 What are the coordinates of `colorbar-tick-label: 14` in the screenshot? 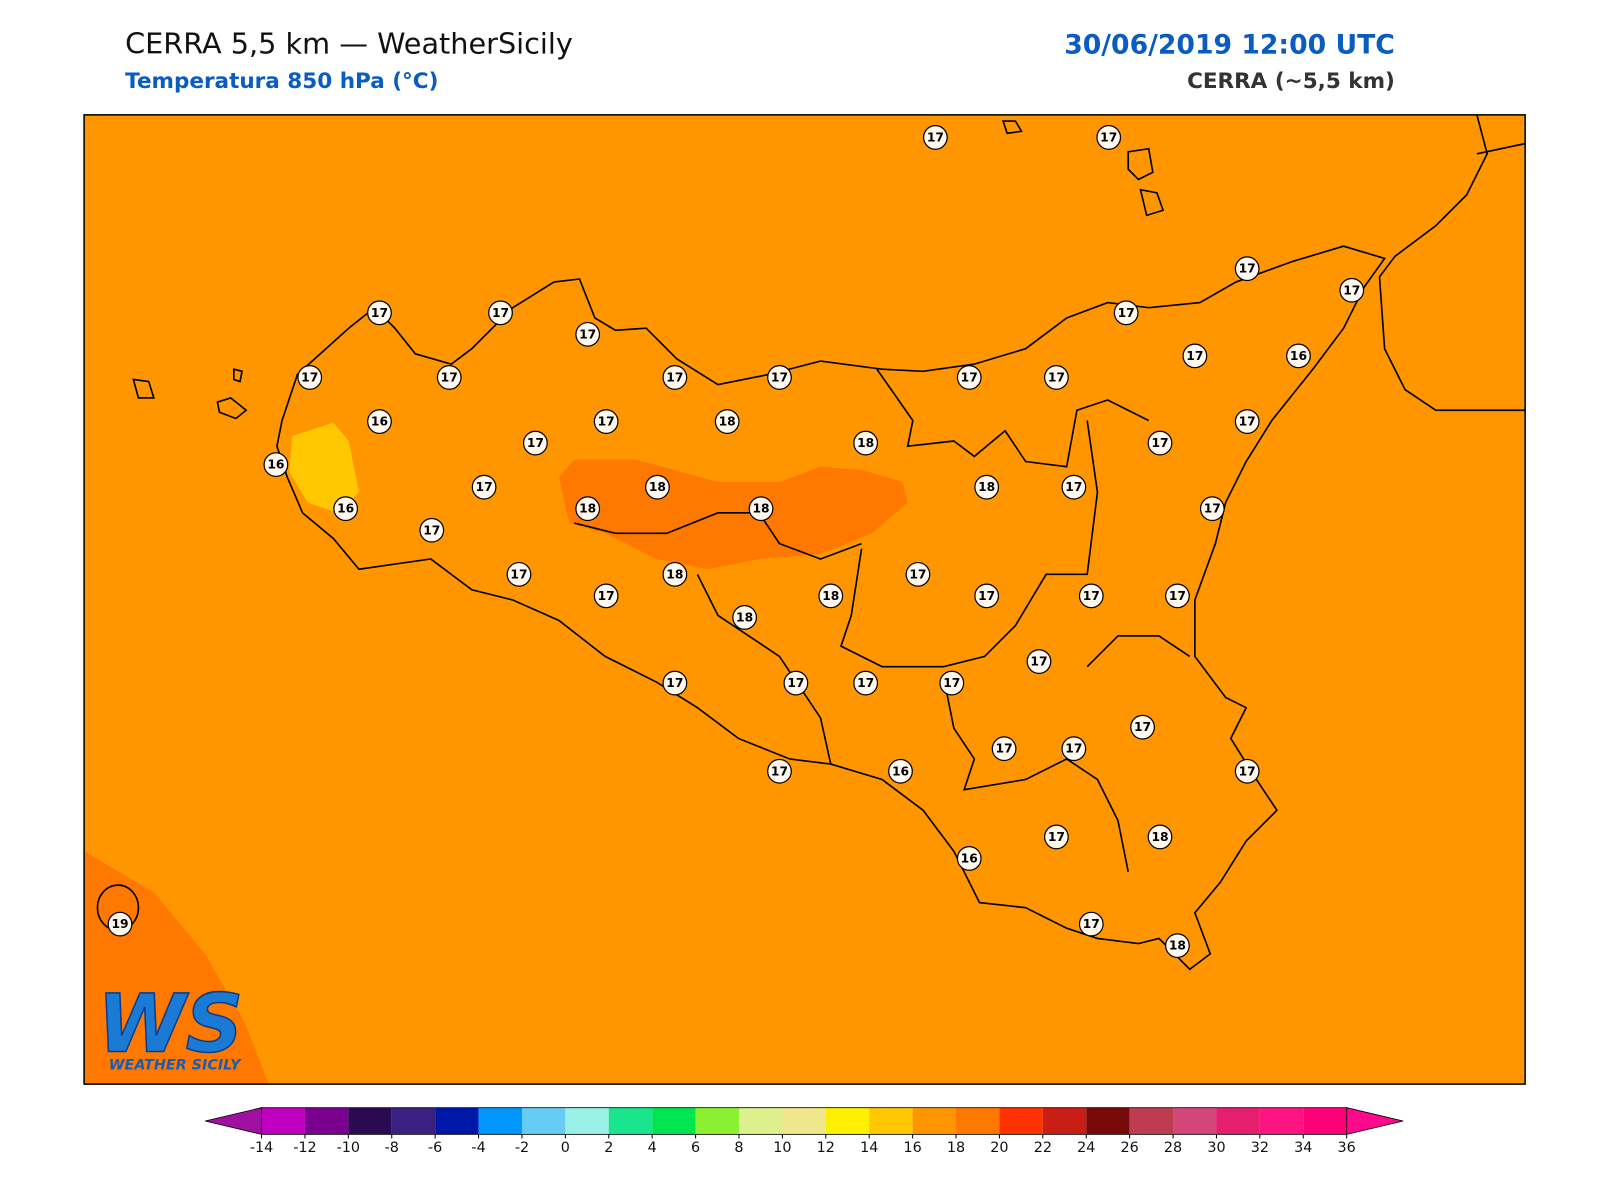 It's located at (869, 1148).